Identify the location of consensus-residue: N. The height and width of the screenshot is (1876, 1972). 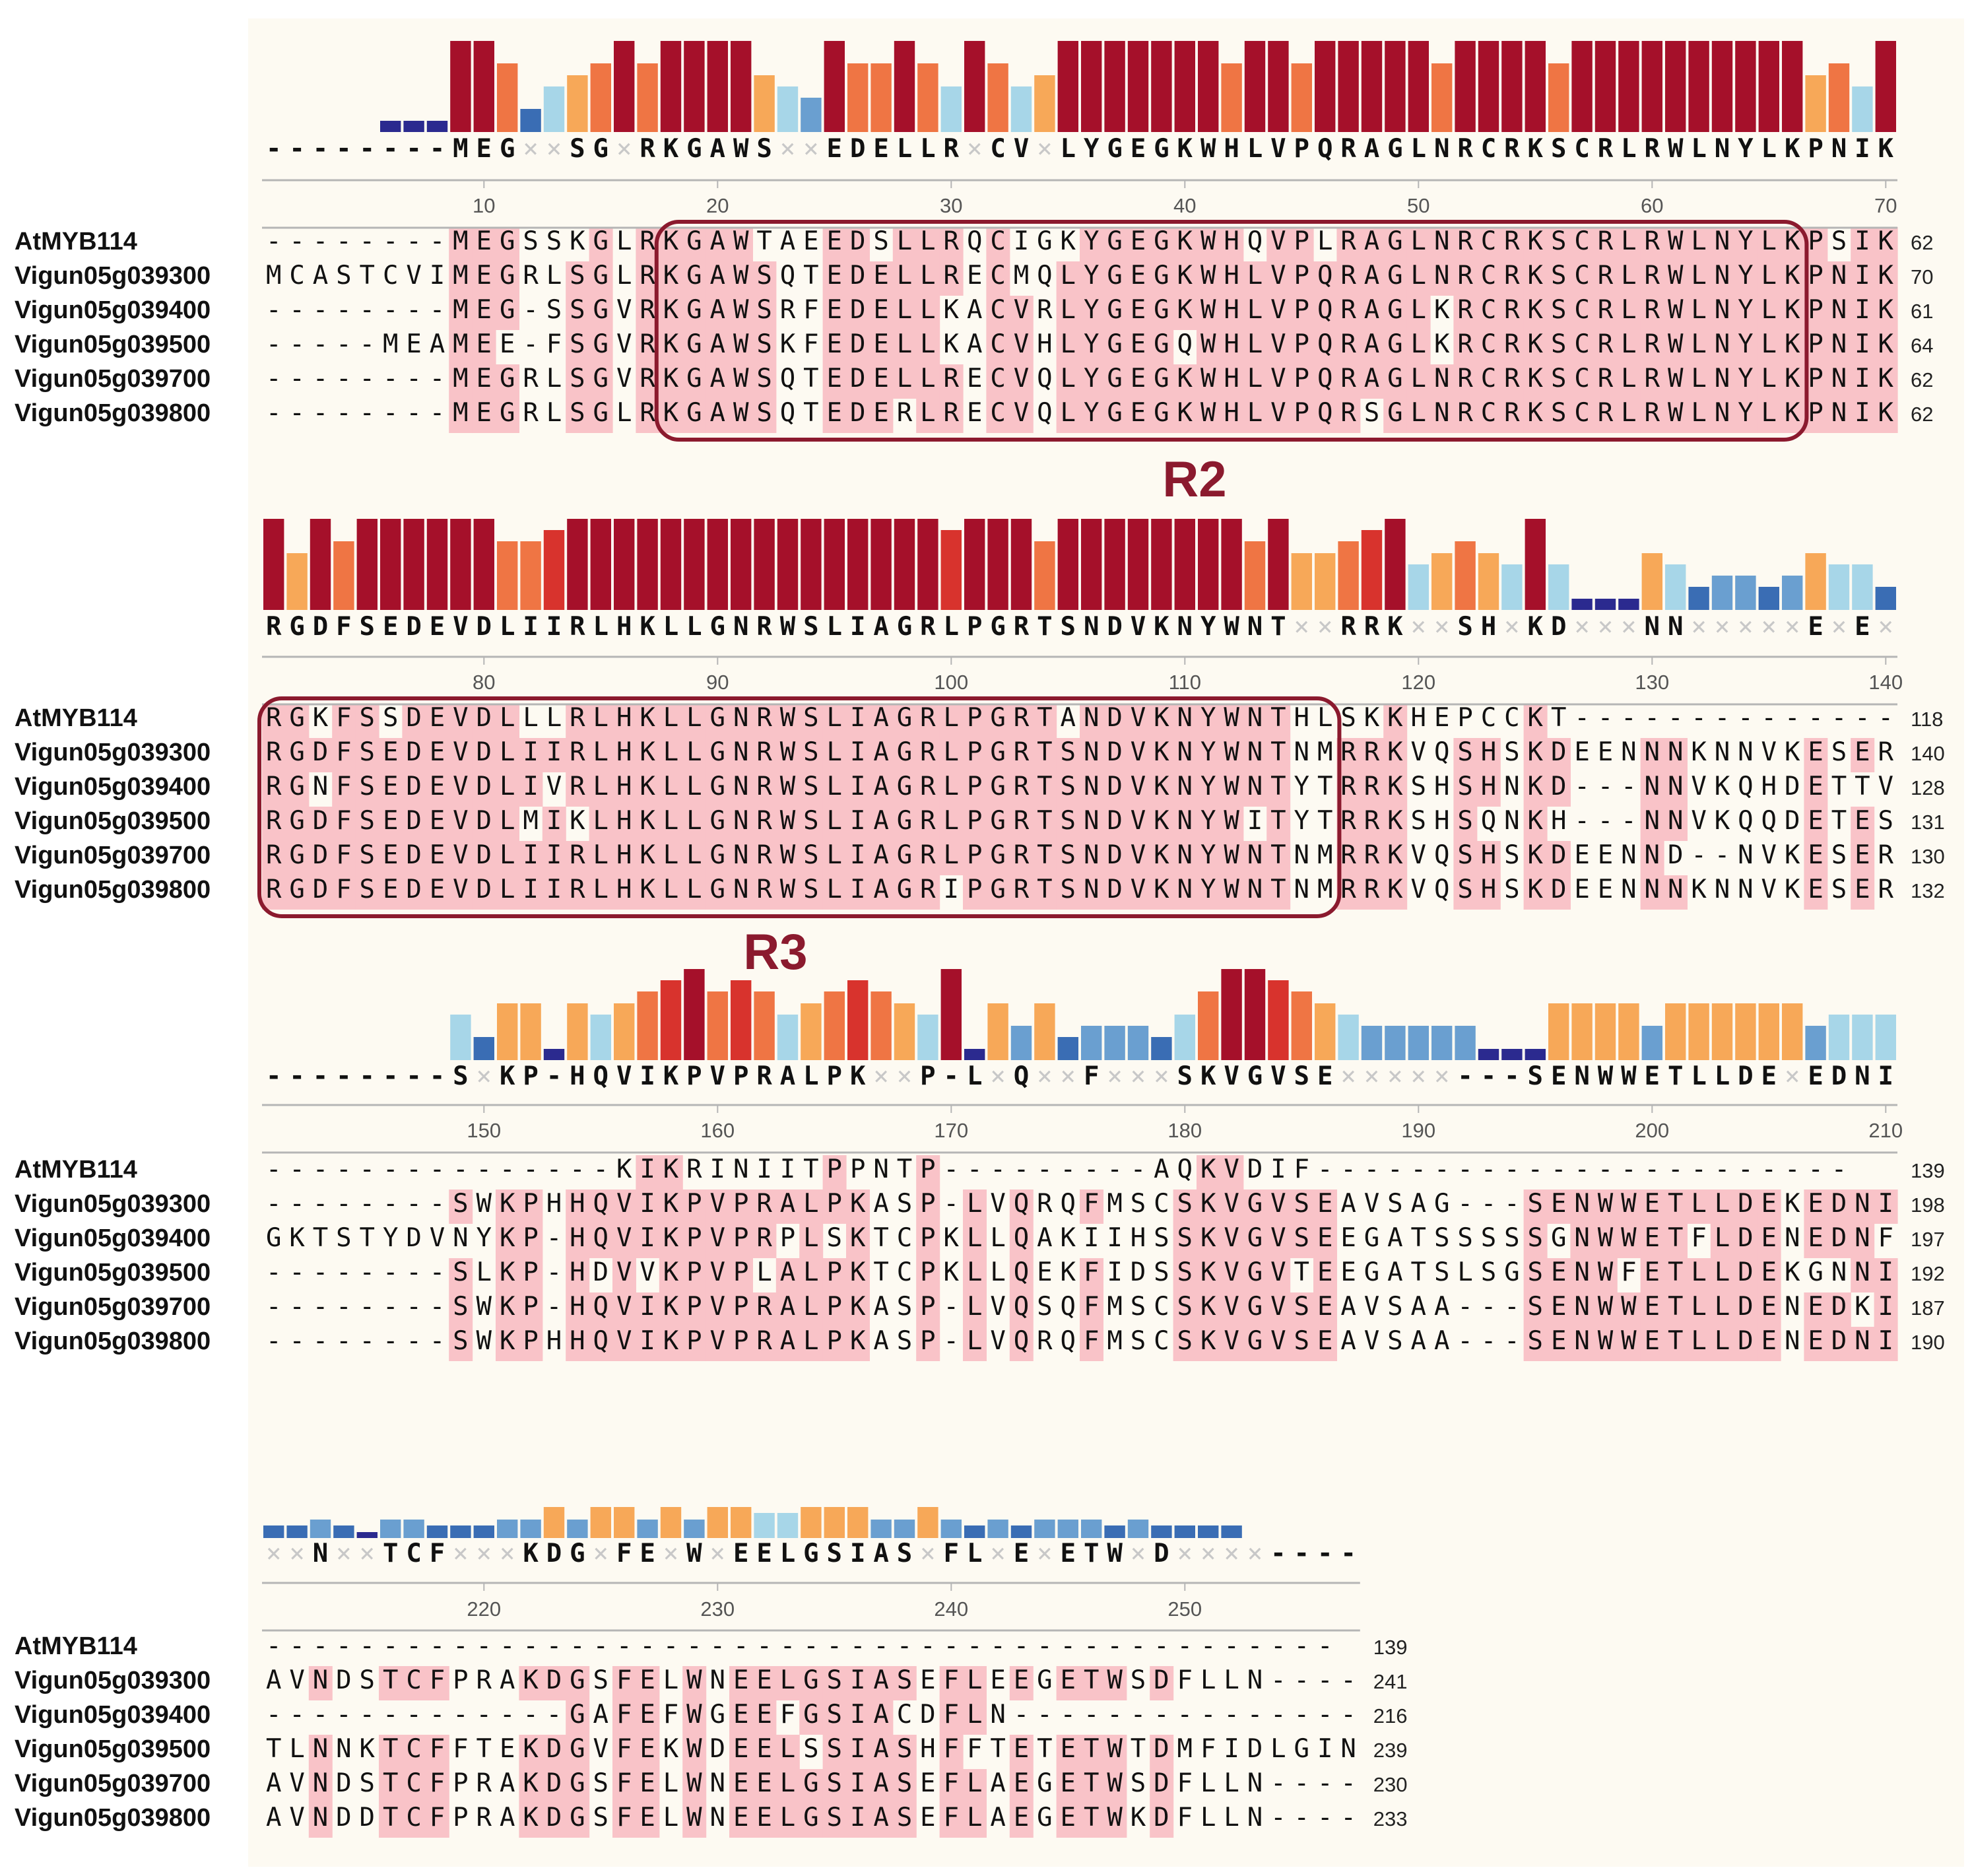
(320, 1553).